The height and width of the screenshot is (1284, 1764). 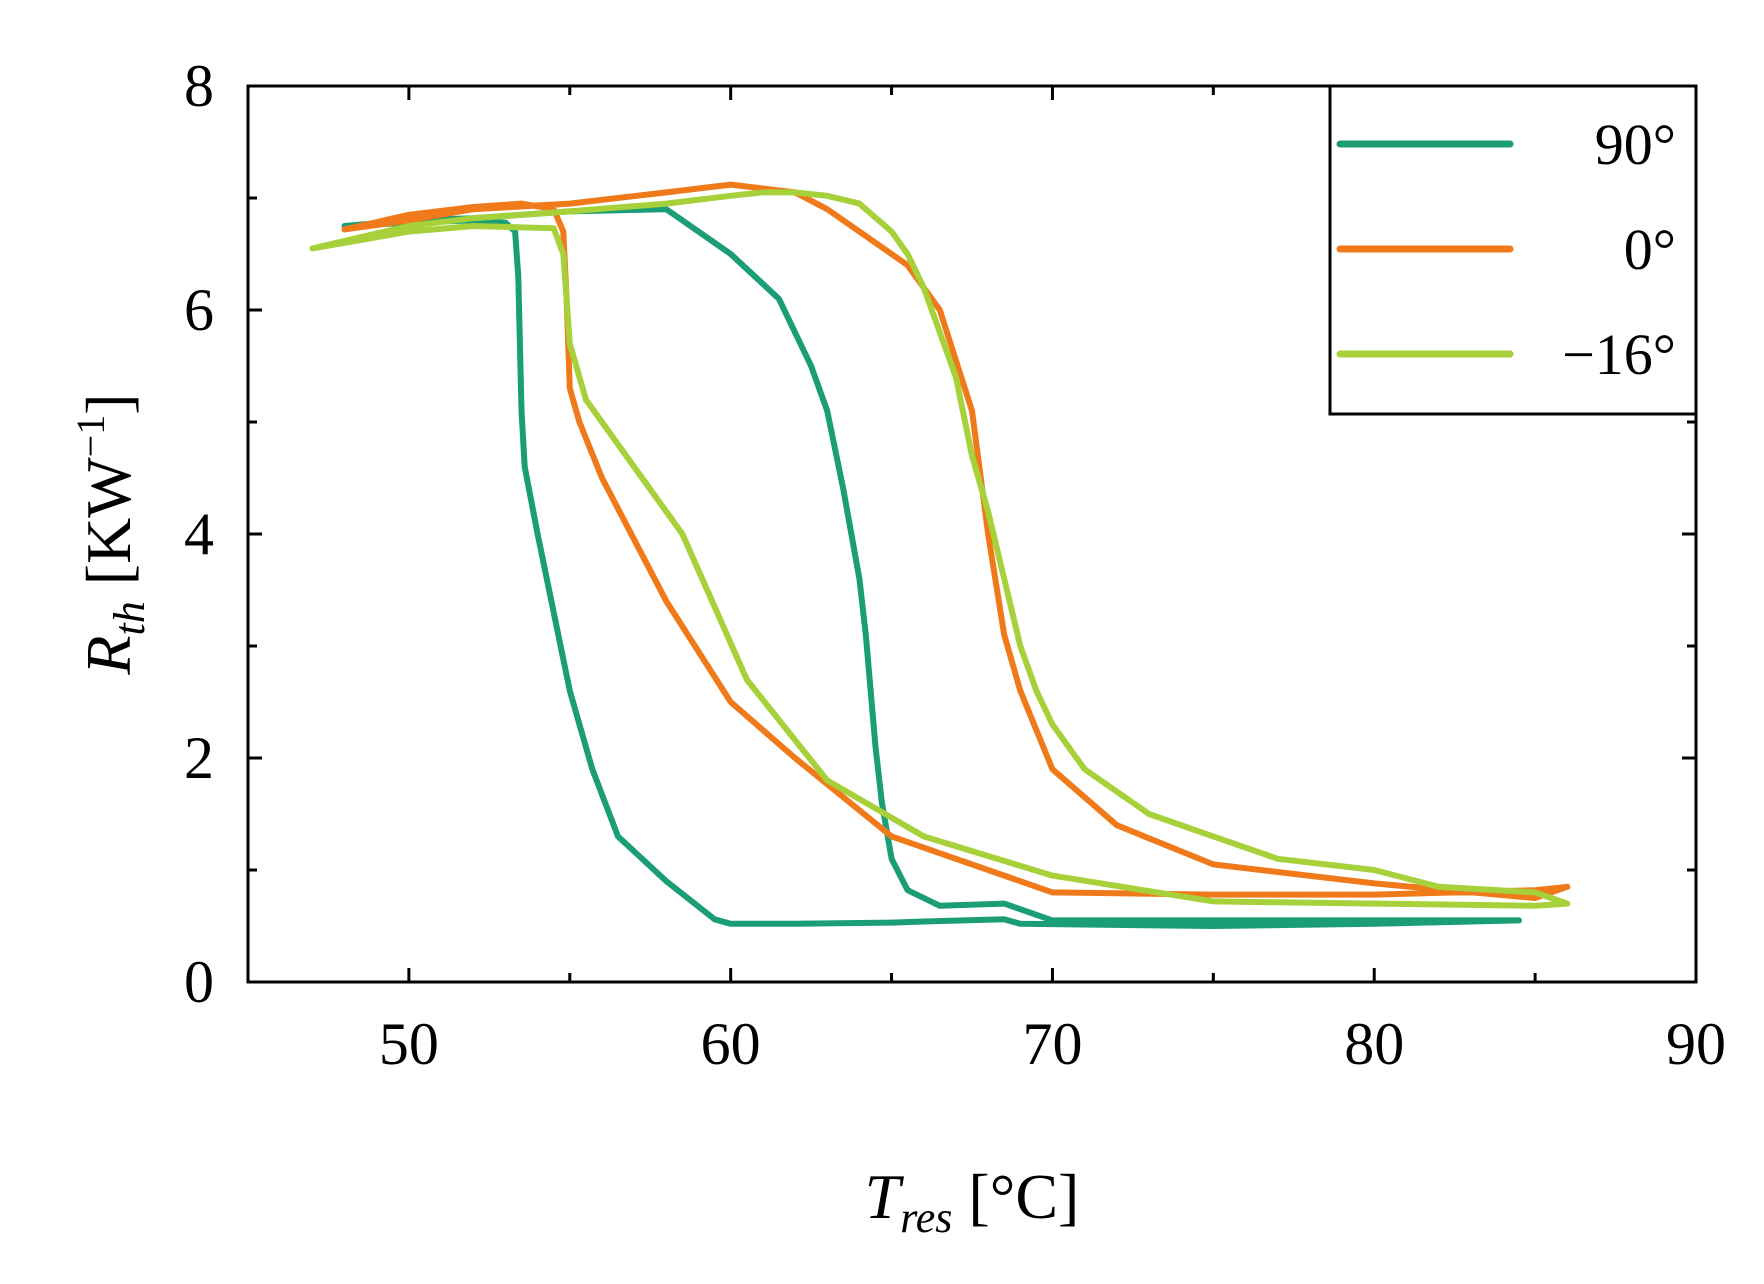 I want to click on x-axis-title-unit: [°C], so click(x=1015, y=1196).